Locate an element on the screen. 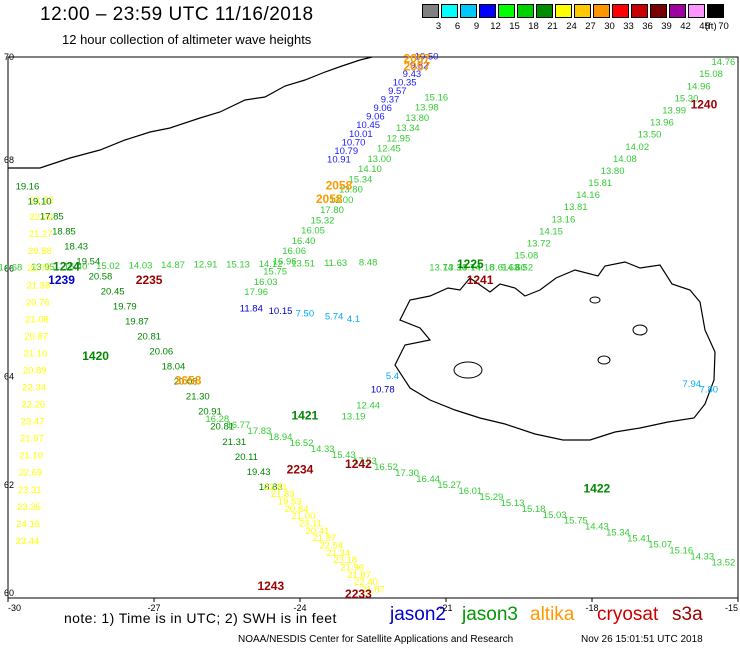 This screenshot has width=740, height=650. wave-height-value: 8.6 is located at coordinates (496, 268).